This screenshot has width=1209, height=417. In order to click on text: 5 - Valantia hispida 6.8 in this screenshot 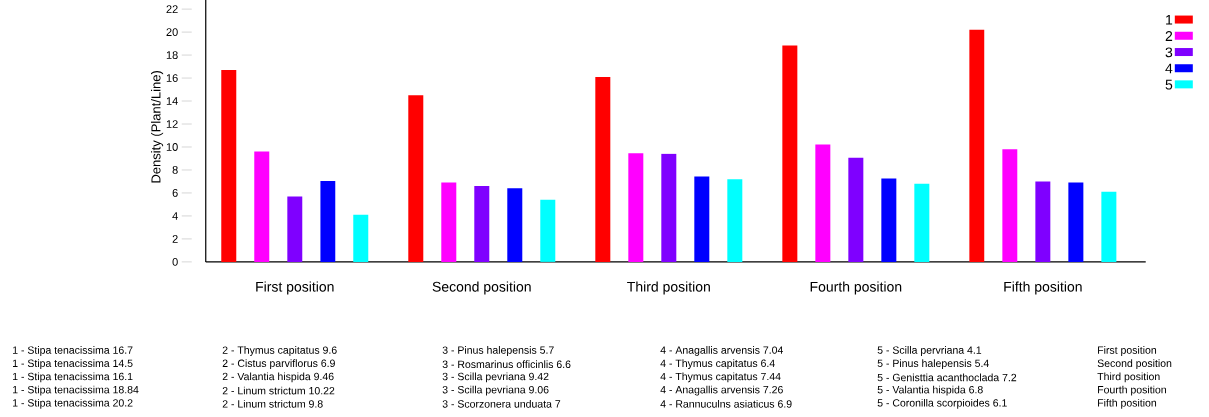, I will do `click(930, 390)`.